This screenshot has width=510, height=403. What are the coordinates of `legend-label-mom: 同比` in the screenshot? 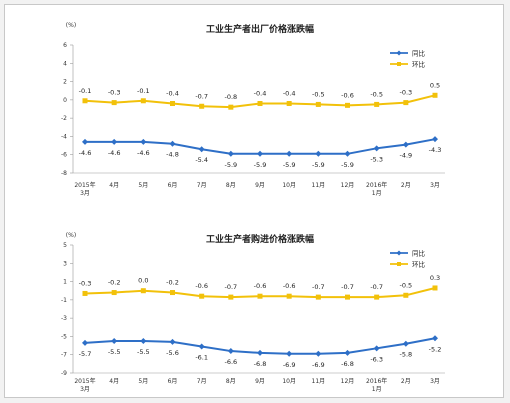 It's located at (419, 253).